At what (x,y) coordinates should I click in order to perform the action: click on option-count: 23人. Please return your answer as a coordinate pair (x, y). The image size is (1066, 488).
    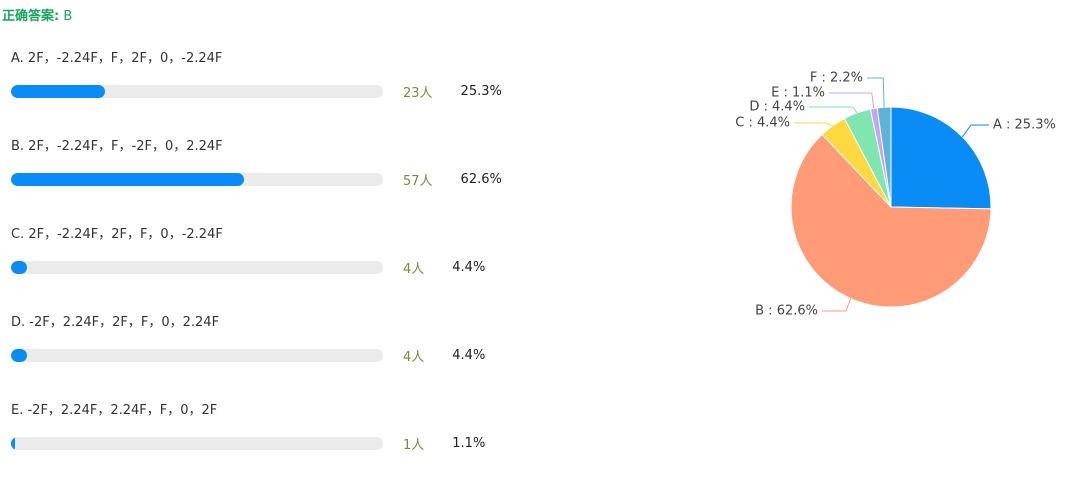
    Looking at the image, I should click on (418, 93).